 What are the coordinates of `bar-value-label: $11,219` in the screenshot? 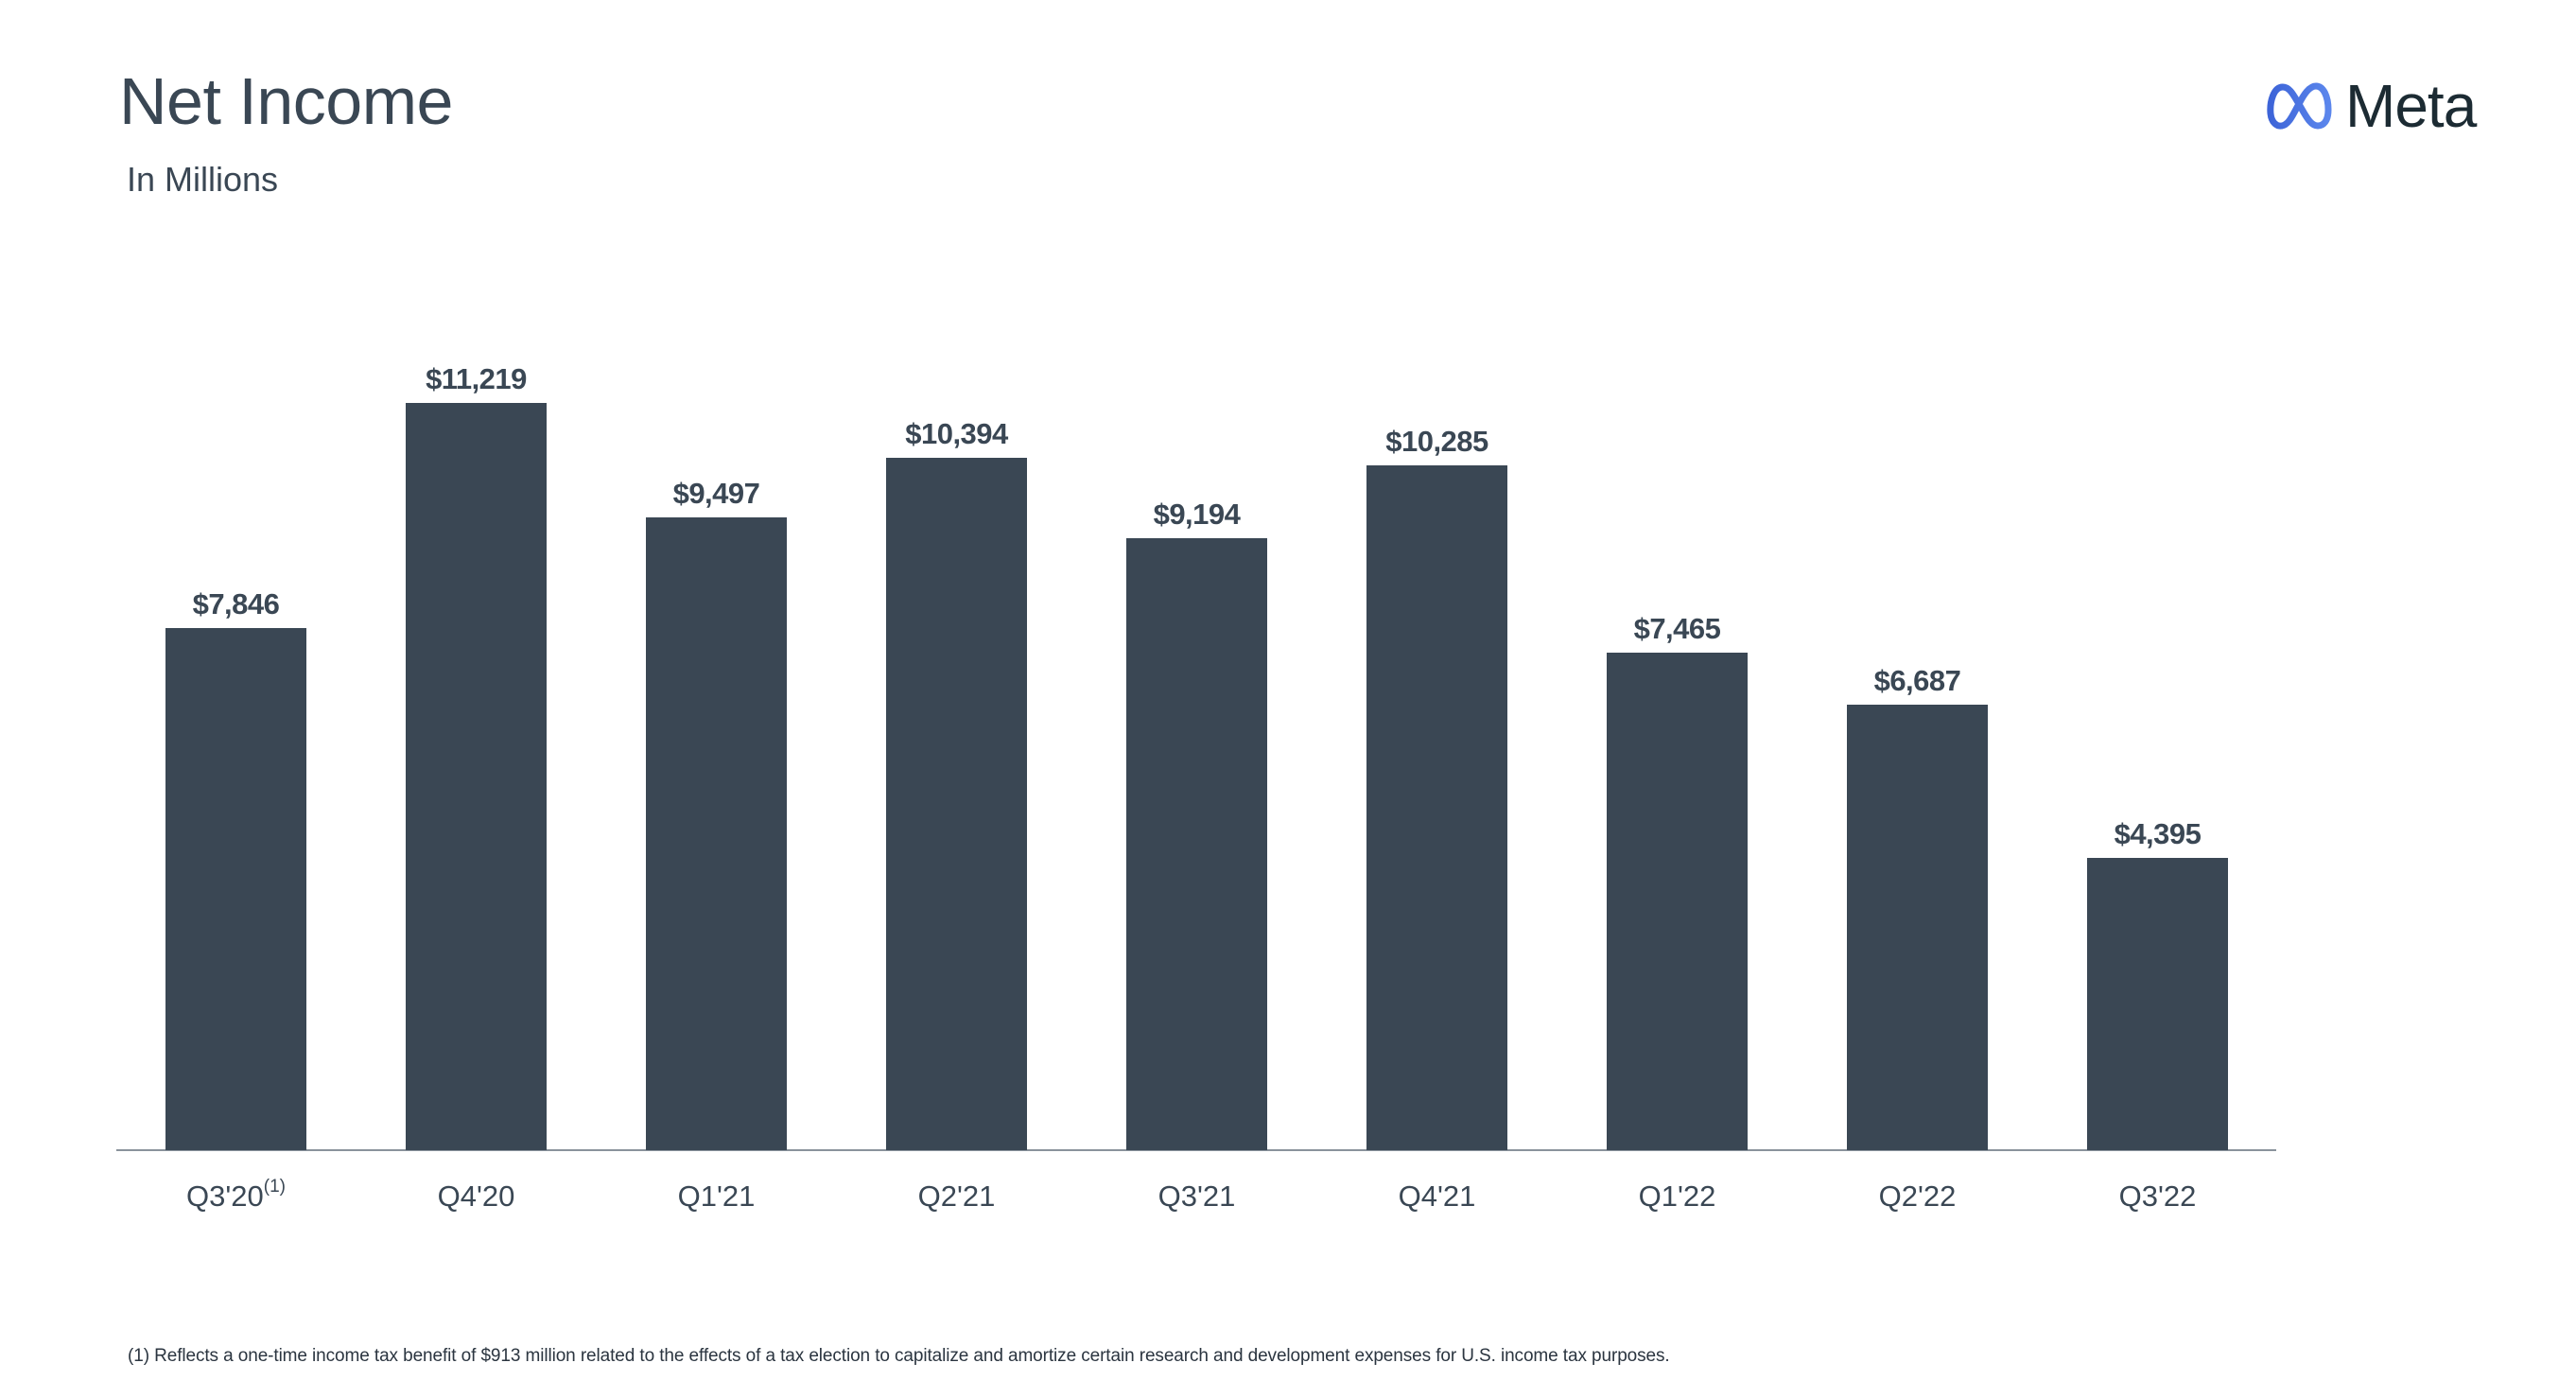 It's located at (476, 378).